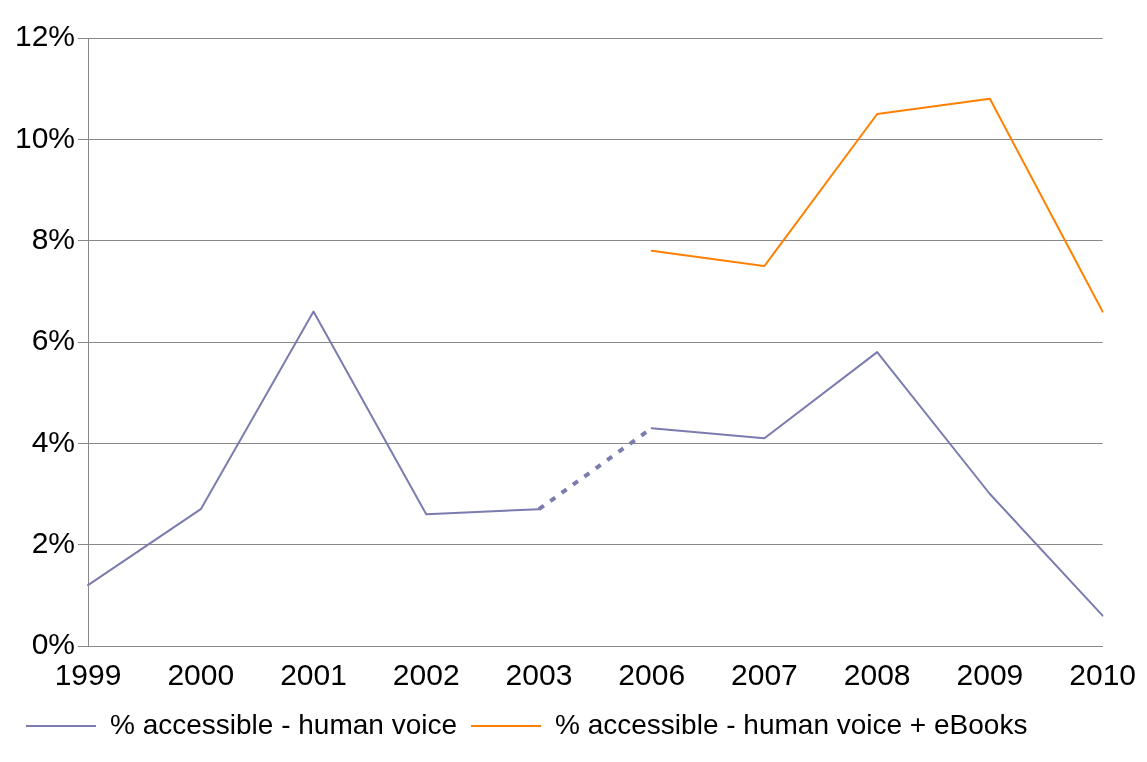 The width and height of the screenshot is (1147, 762). I want to click on y-tick-label: 4%, so click(53, 441).